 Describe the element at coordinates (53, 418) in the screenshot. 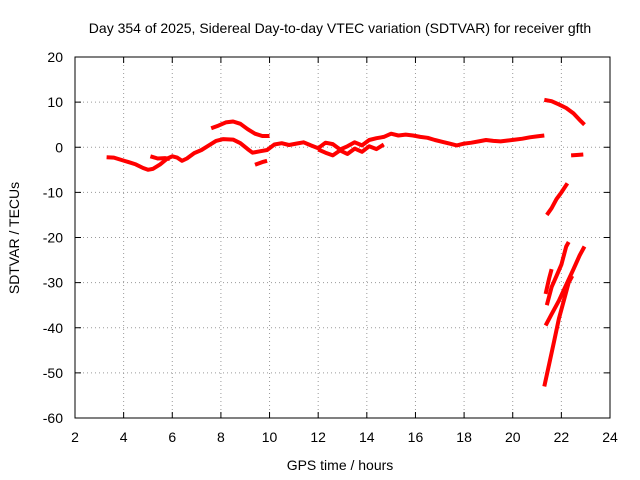

I see `y-tick-label: -60` at that location.